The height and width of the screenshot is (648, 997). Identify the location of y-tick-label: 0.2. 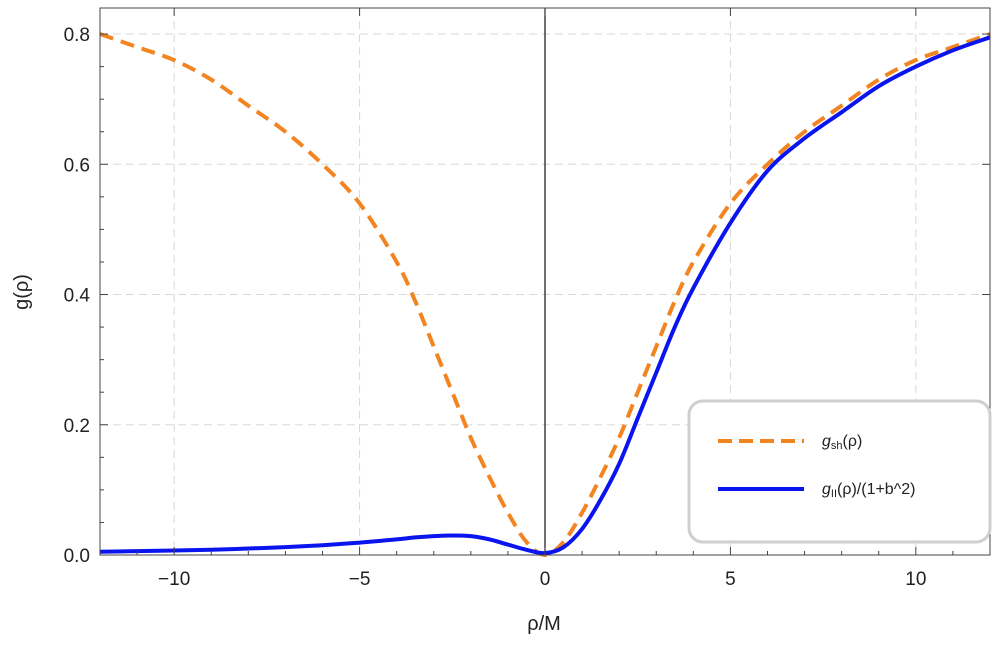
(77, 426).